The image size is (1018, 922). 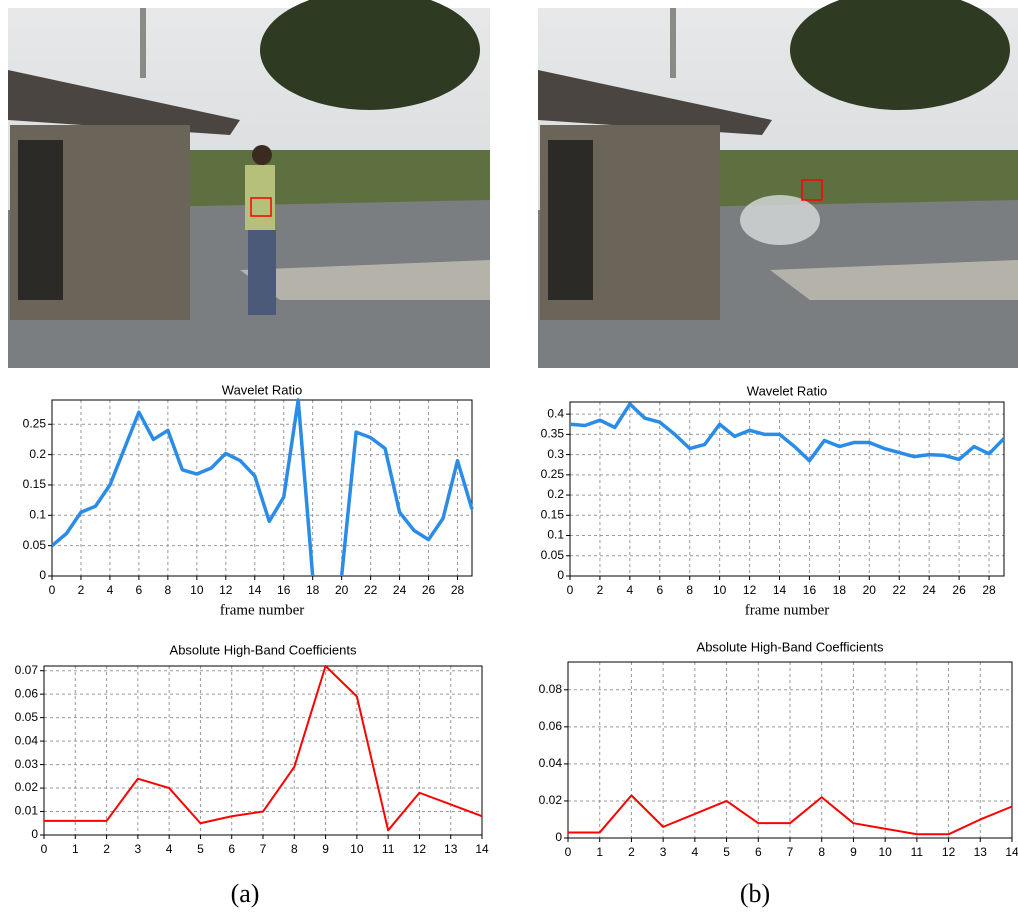 I want to click on y-tick-label: 0.07, so click(x=27, y=670).